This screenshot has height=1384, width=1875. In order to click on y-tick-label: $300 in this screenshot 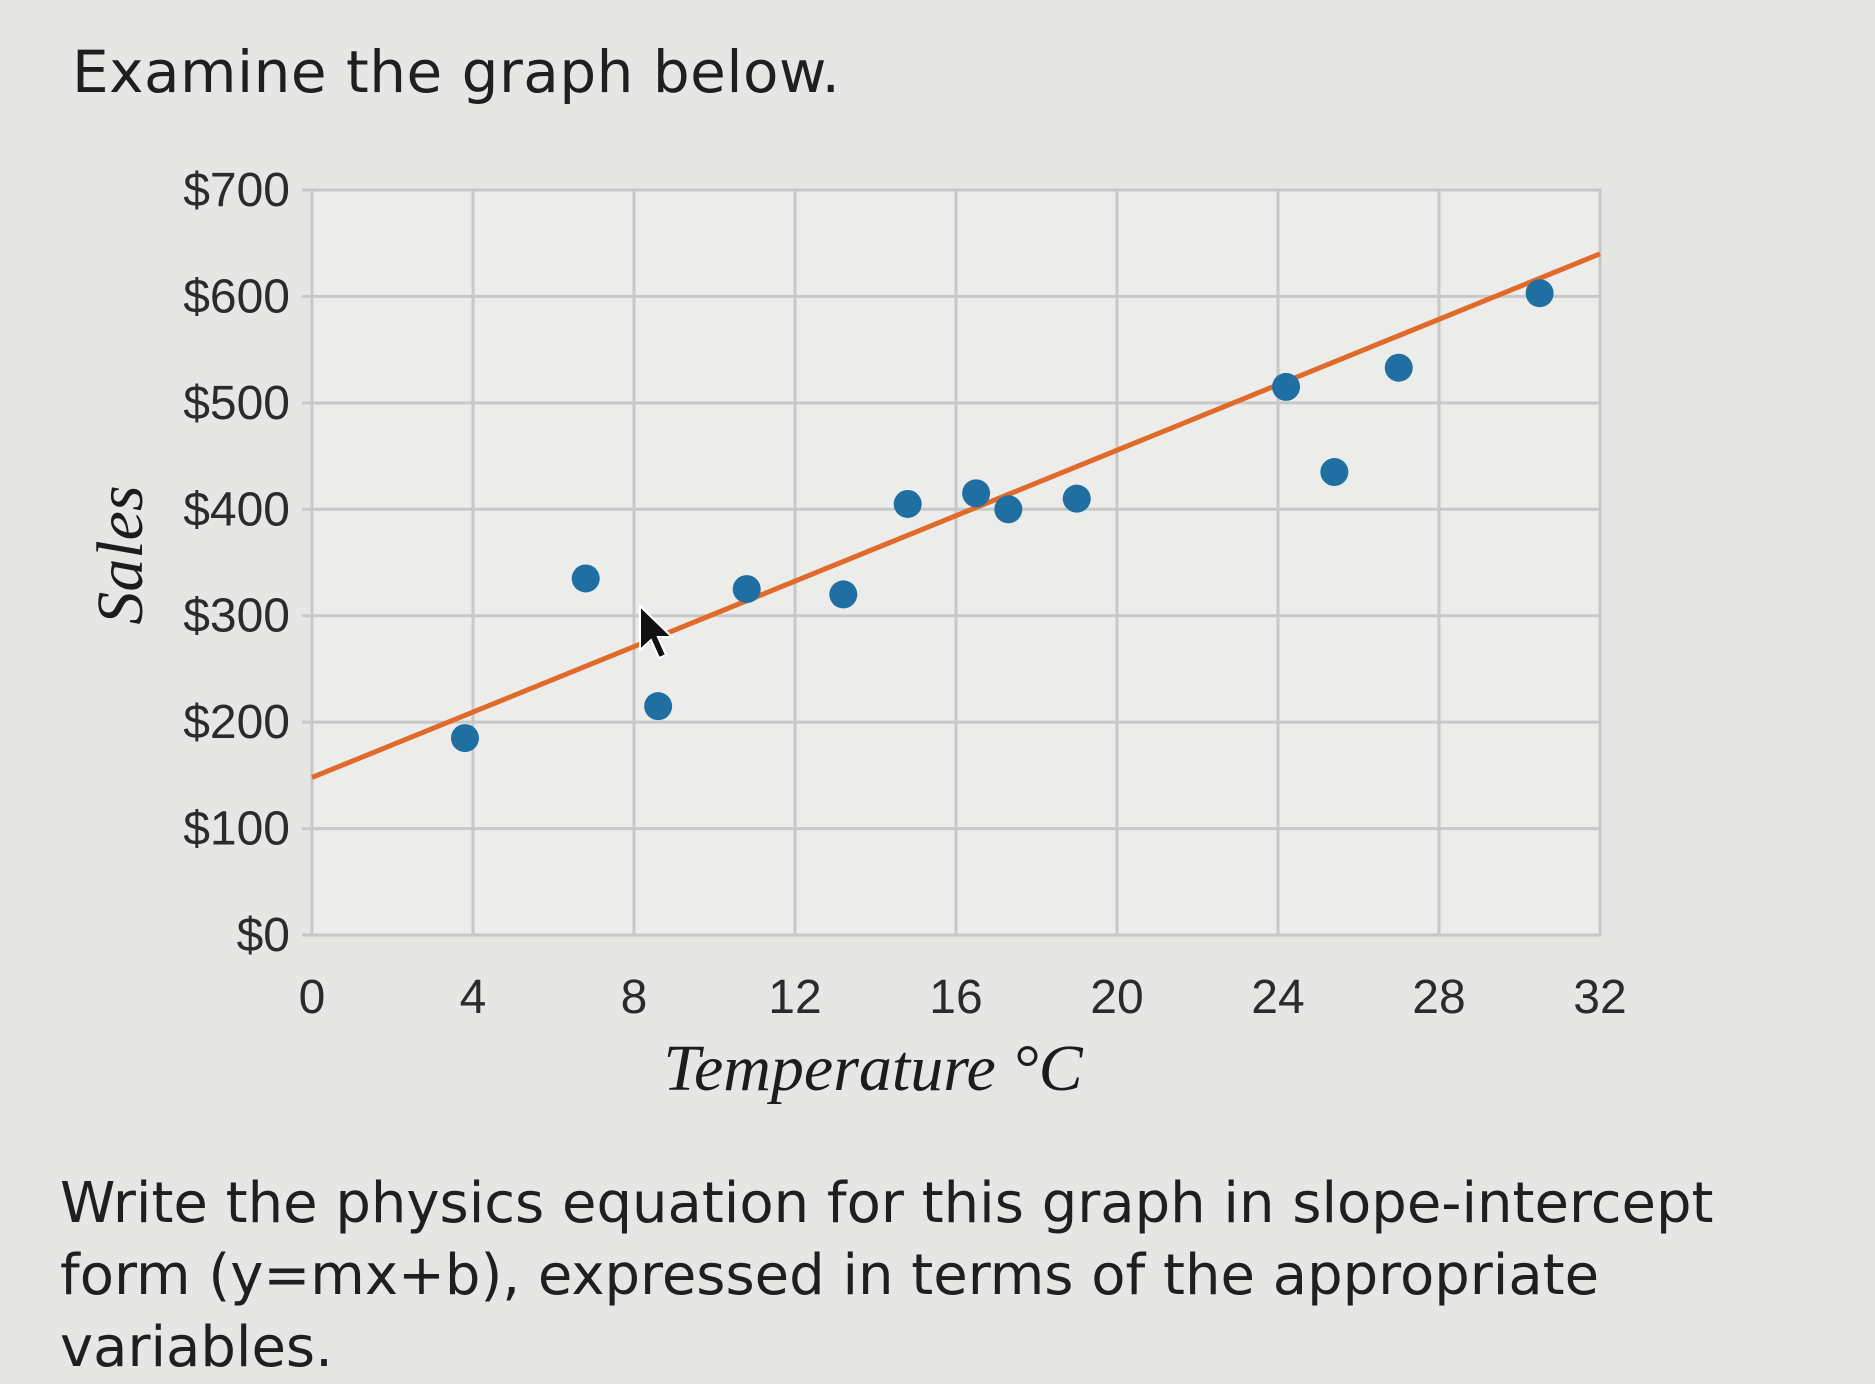, I will do `click(236, 616)`.